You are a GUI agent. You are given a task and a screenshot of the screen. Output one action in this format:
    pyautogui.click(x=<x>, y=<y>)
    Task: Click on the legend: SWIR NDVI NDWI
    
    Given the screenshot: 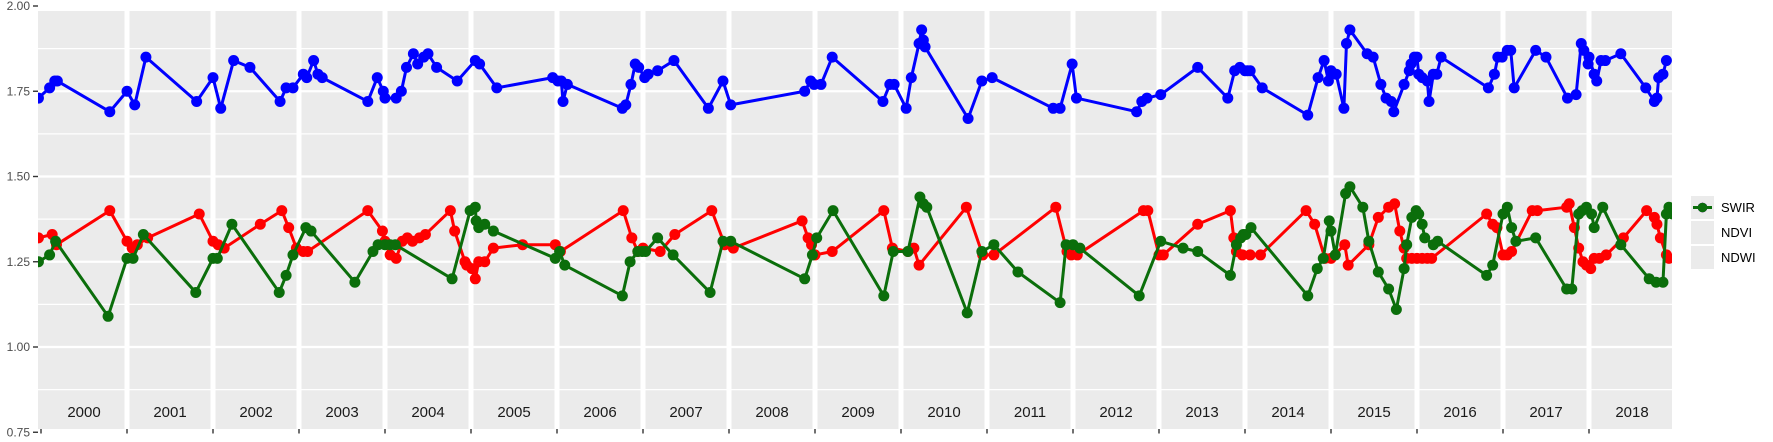 What is the action you would take?
    pyautogui.click(x=1723, y=232)
    